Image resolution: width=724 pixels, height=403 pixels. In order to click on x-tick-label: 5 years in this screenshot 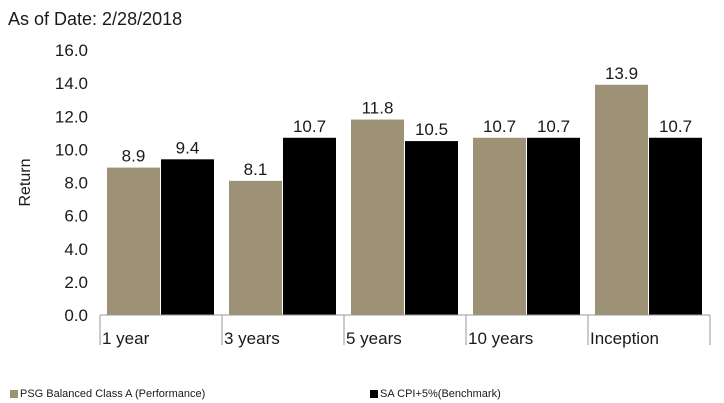, I will do `click(374, 338)`.